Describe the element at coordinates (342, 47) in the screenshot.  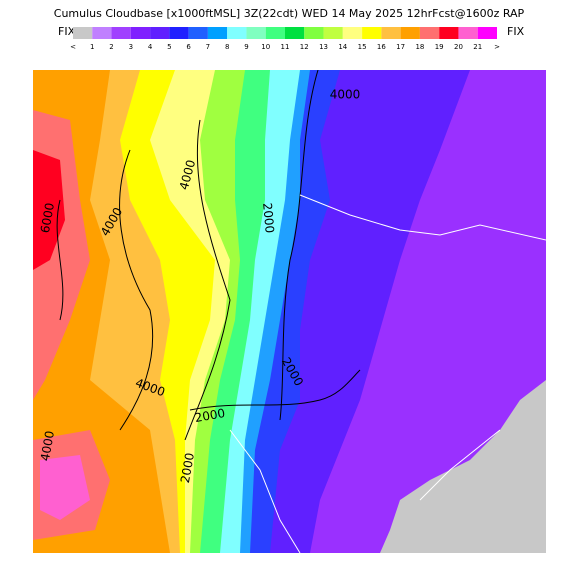
I see `colorbar-label: 14` at that location.